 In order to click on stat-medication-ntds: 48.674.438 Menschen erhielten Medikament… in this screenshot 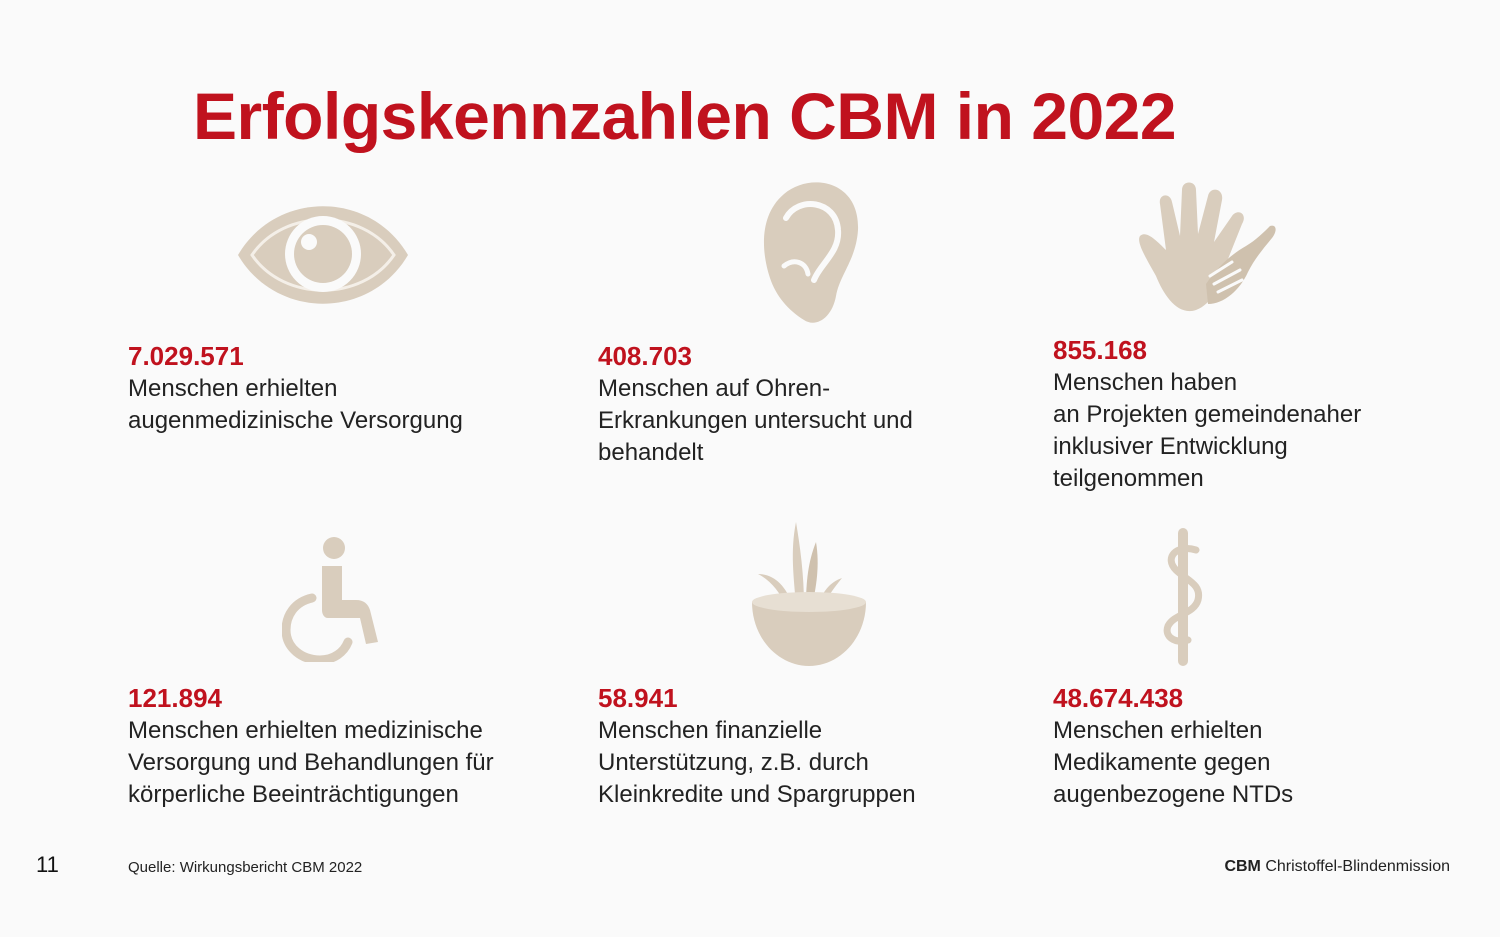, I will do `click(1253, 746)`.